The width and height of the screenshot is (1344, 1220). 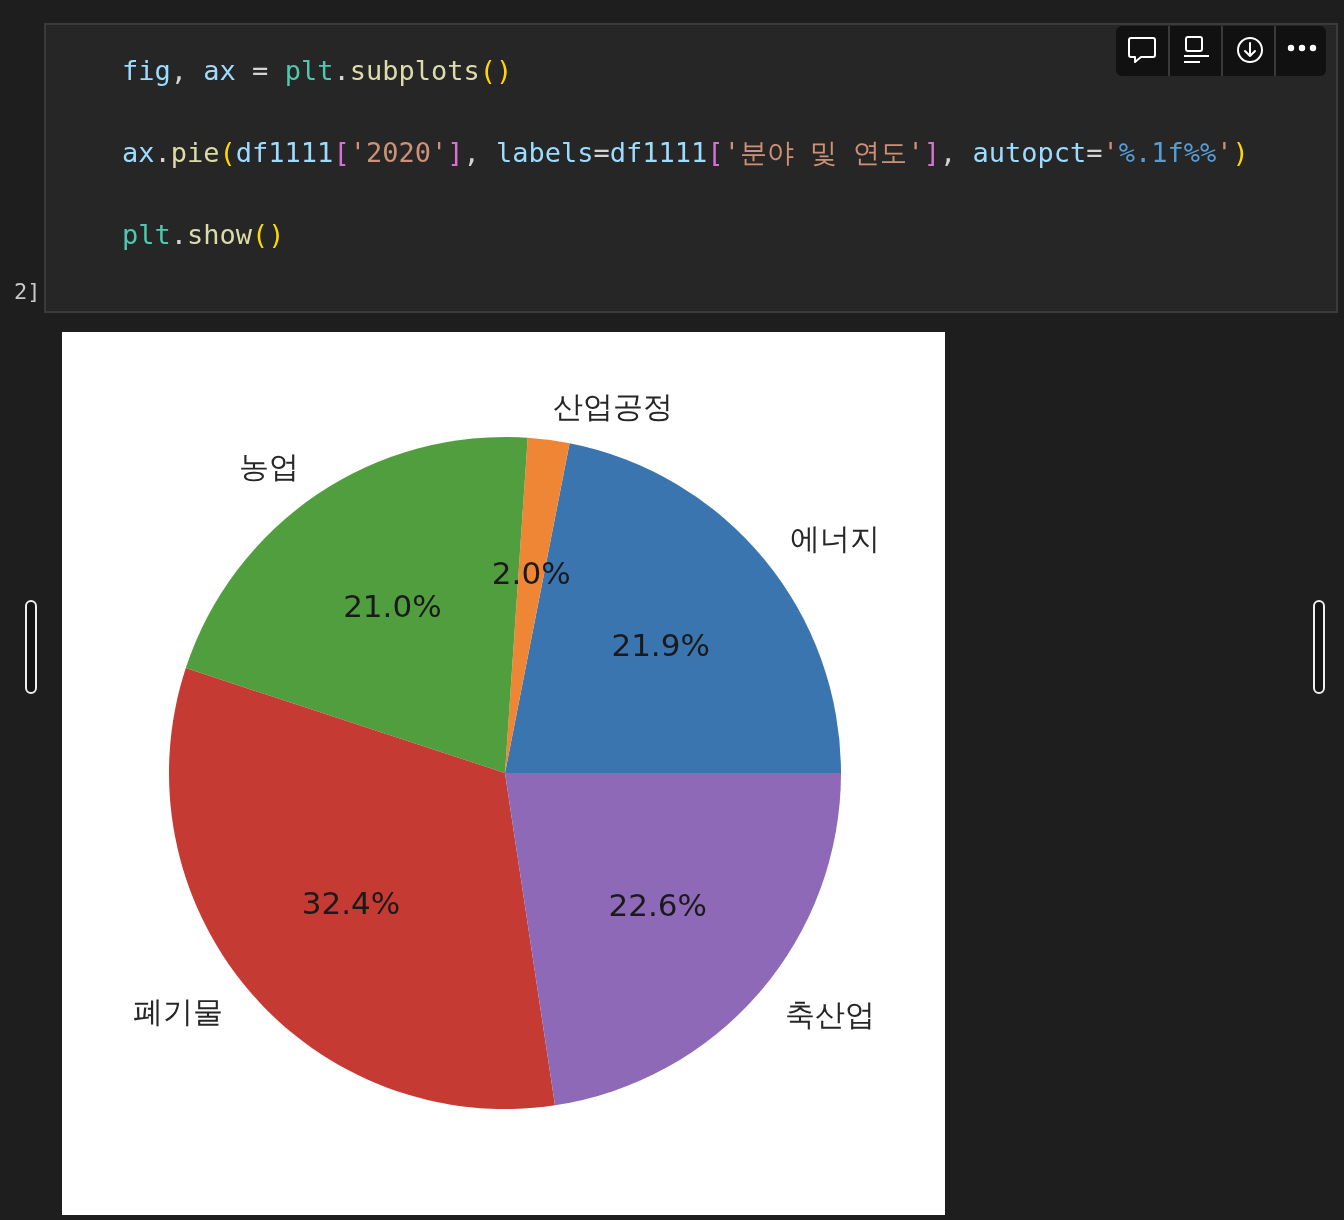 I want to click on slice-label: 축산업, so click(x=830, y=1014).